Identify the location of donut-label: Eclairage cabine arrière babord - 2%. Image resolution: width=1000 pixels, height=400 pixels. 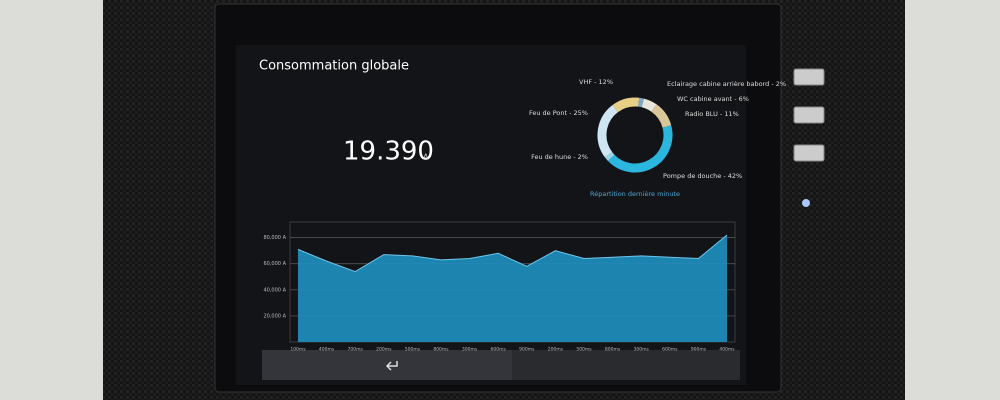
(726, 84).